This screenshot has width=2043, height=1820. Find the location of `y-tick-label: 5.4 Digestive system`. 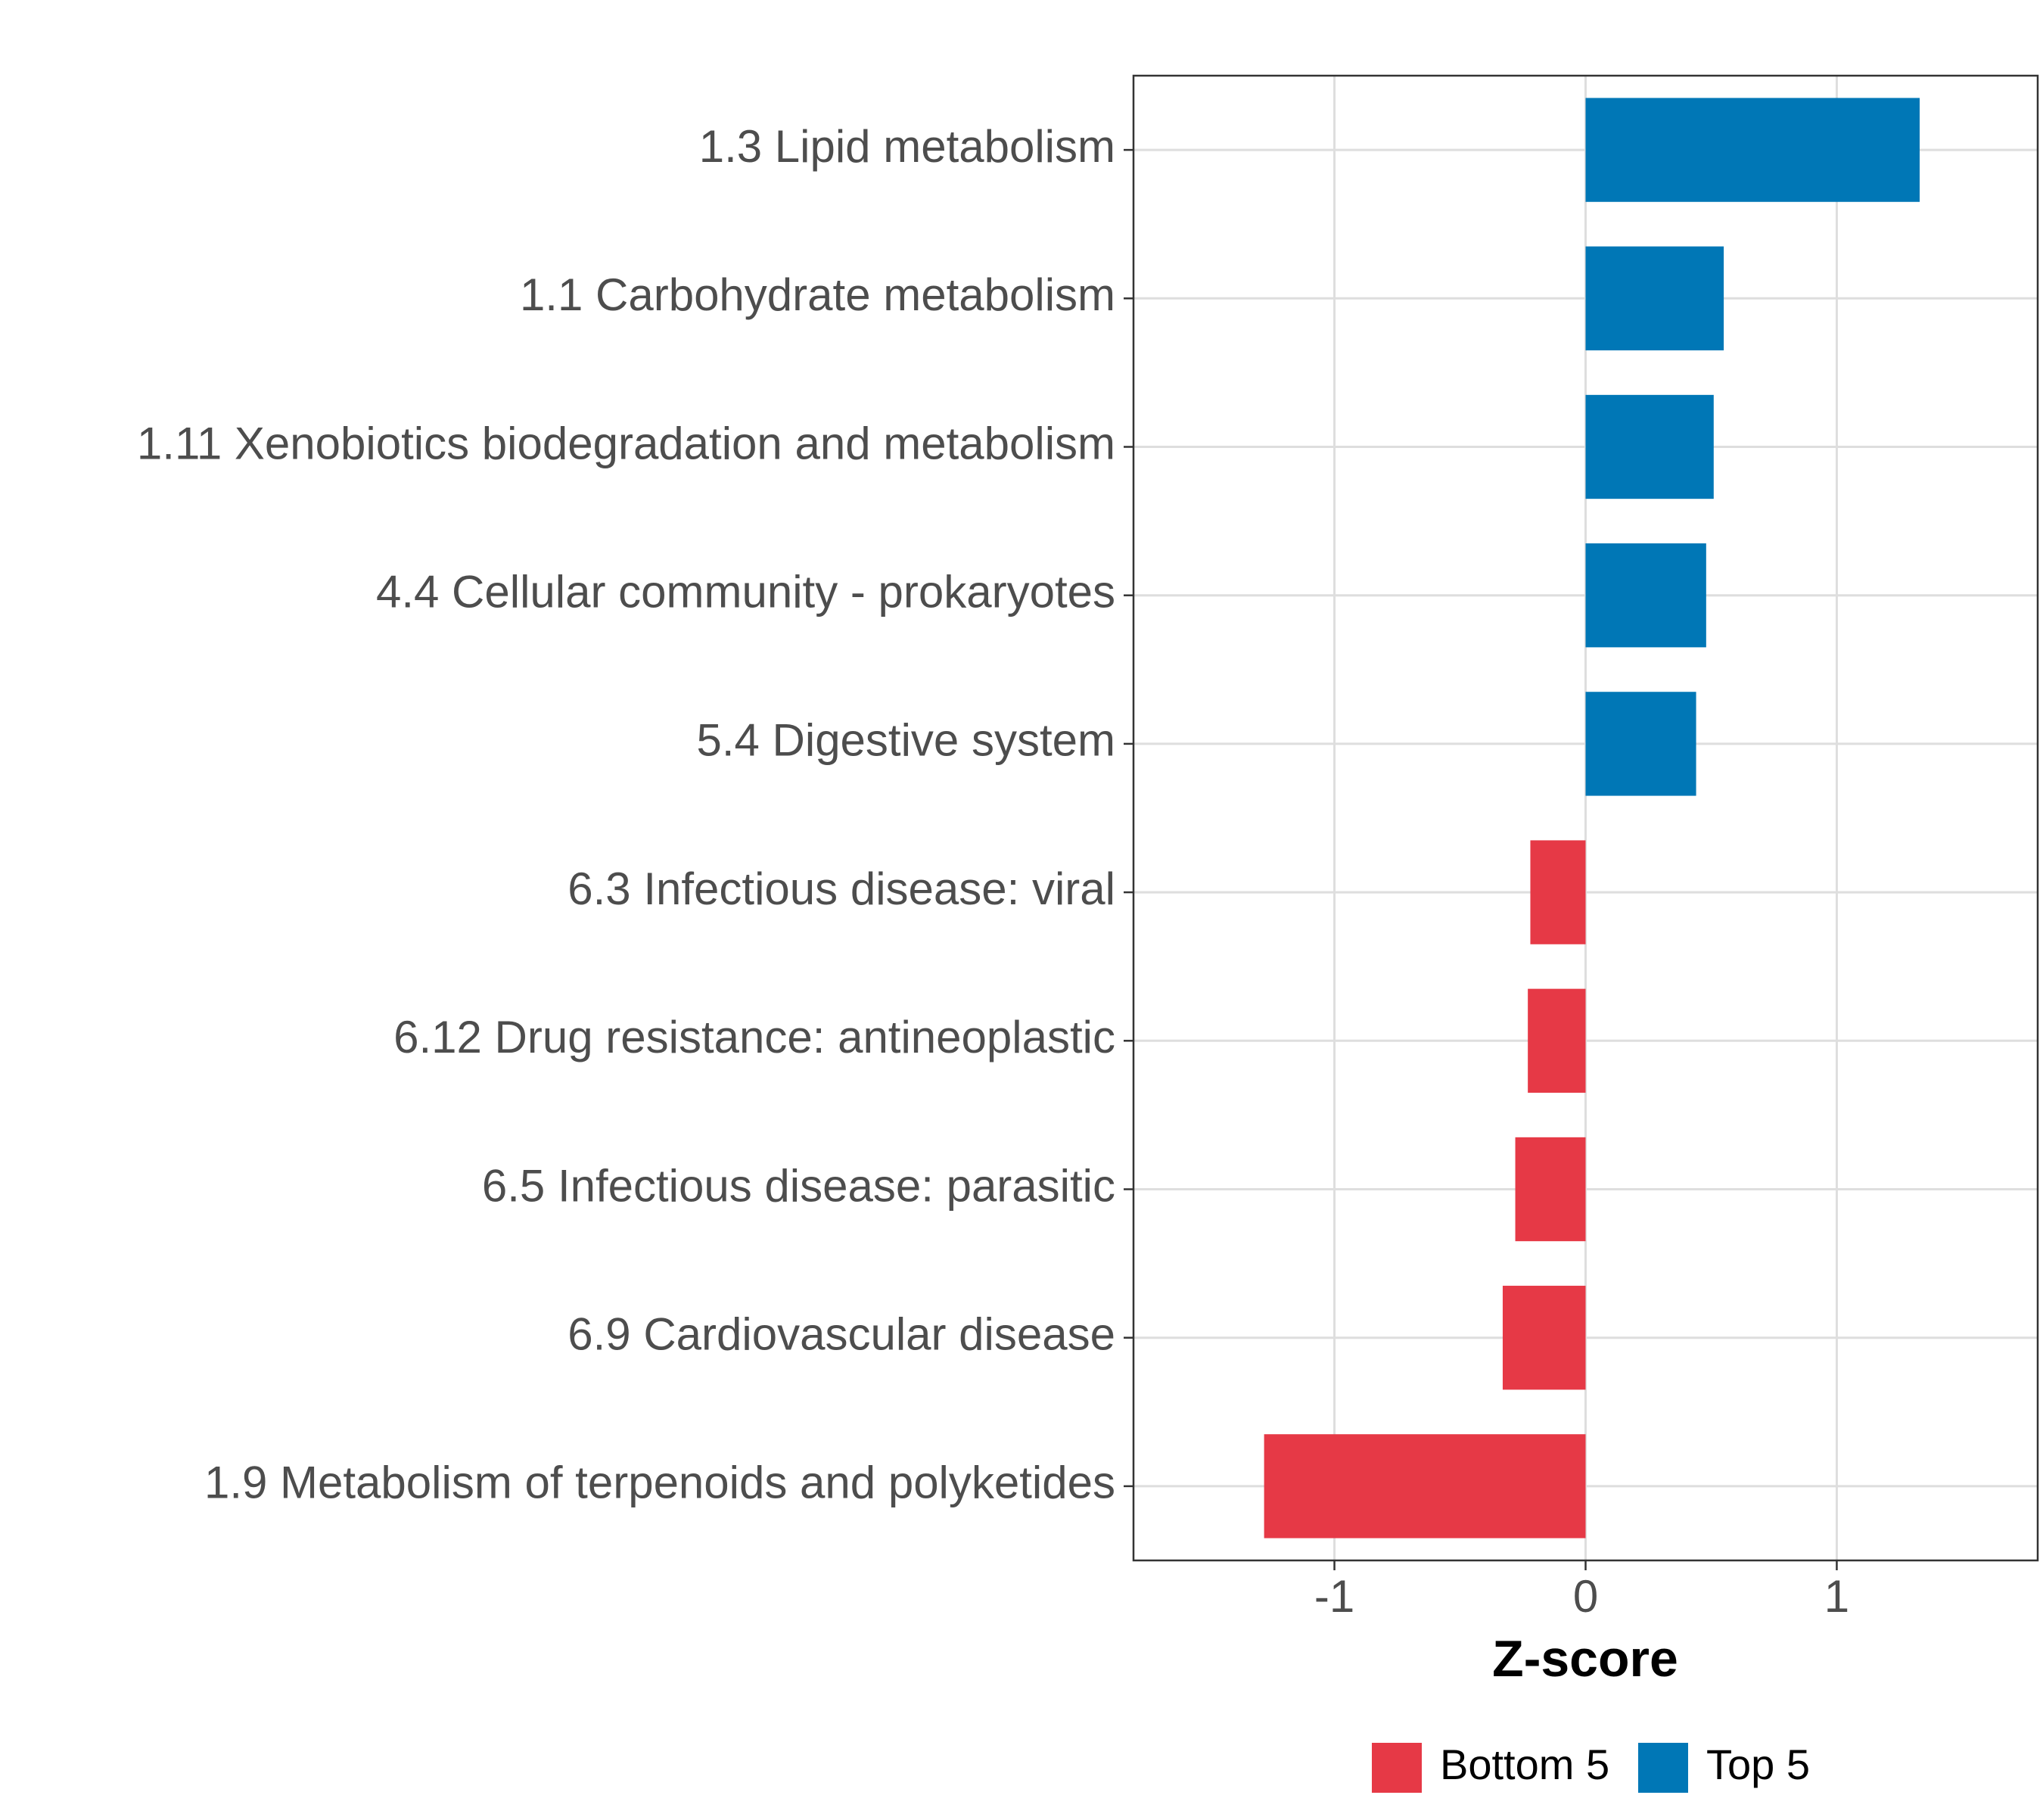

y-tick-label: 5.4 Digestive system is located at coordinates (905, 740).